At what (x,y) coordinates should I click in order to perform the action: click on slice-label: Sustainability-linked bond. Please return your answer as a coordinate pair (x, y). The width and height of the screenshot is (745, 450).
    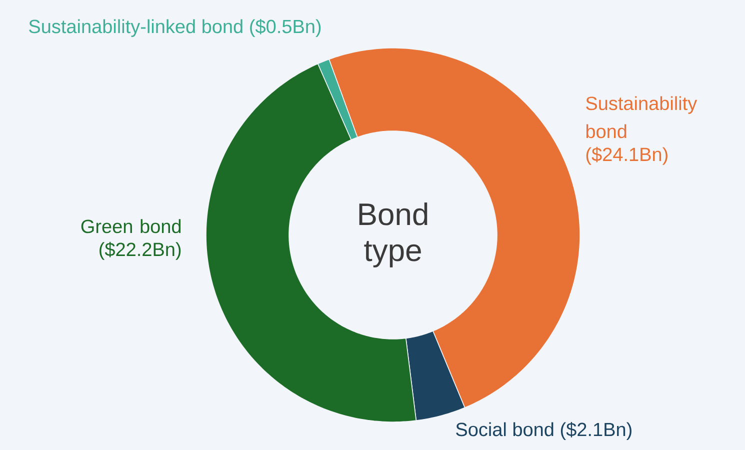
    Looking at the image, I should click on (135, 28).